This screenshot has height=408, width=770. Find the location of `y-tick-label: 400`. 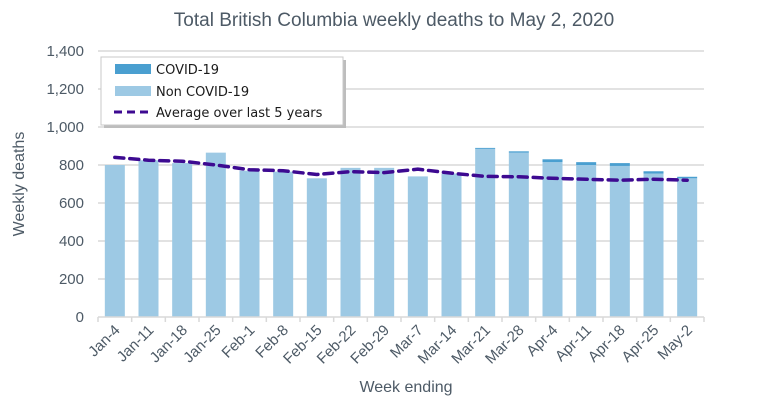

y-tick-label: 400 is located at coordinates (71, 241).